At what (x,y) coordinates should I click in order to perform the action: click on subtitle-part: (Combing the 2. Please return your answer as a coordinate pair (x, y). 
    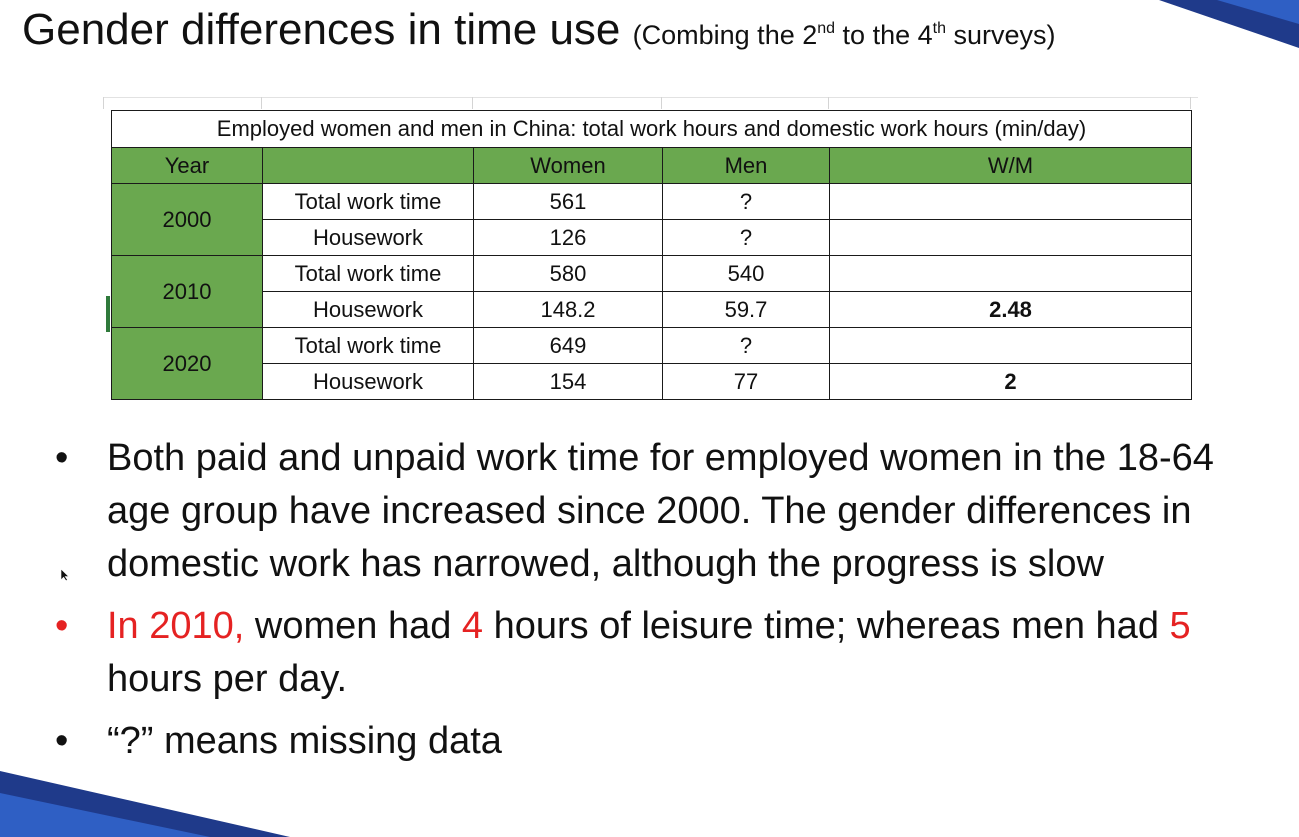
    Looking at the image, I should click on (725, 35).